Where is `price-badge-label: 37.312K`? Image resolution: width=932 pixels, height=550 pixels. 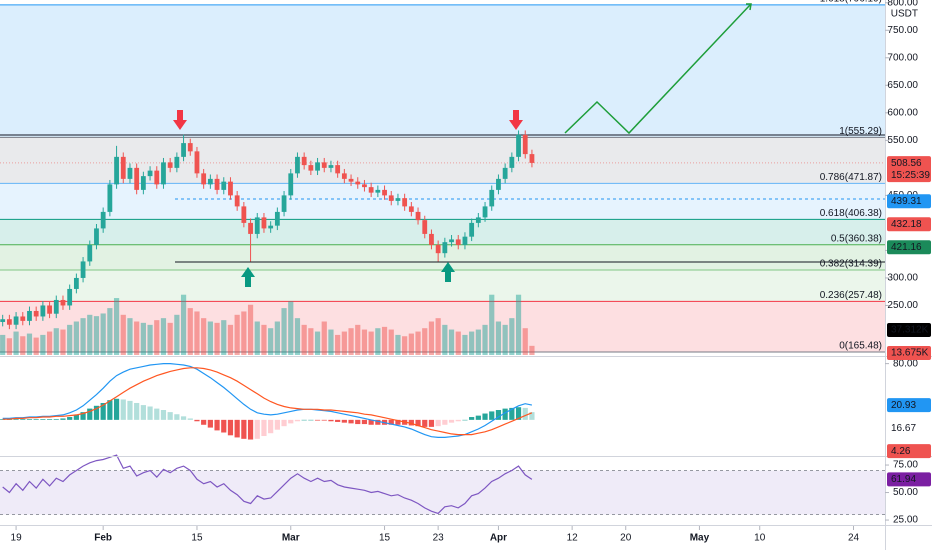 price-badge-label: 37.312K is located at coordinates (910, 330).